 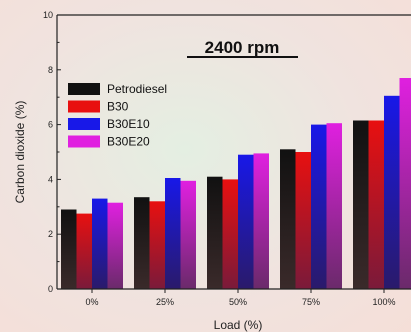 What do you see at coordinates (238, 302) in the screenshot?
I see `x-tick-label: 50%` at bounding box center [238, 302].